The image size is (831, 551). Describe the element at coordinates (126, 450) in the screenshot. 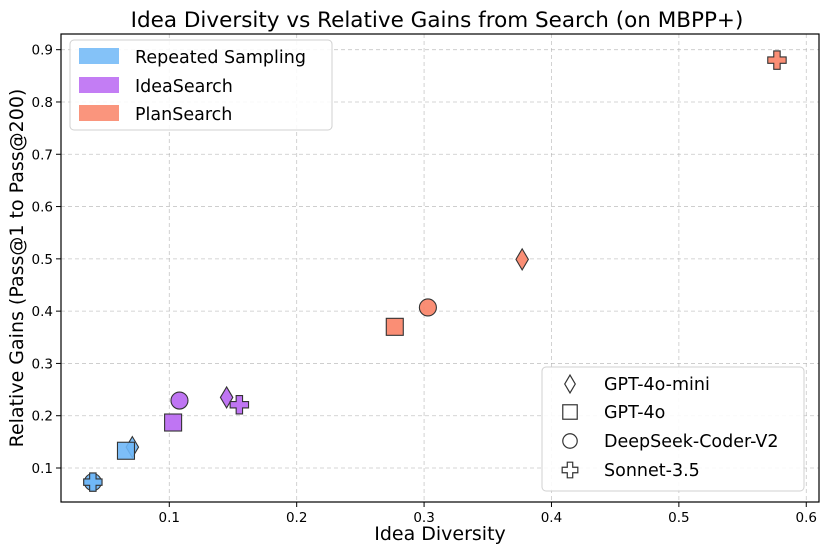

I see `point-repeated-sampling-gpt-4o` at that location.